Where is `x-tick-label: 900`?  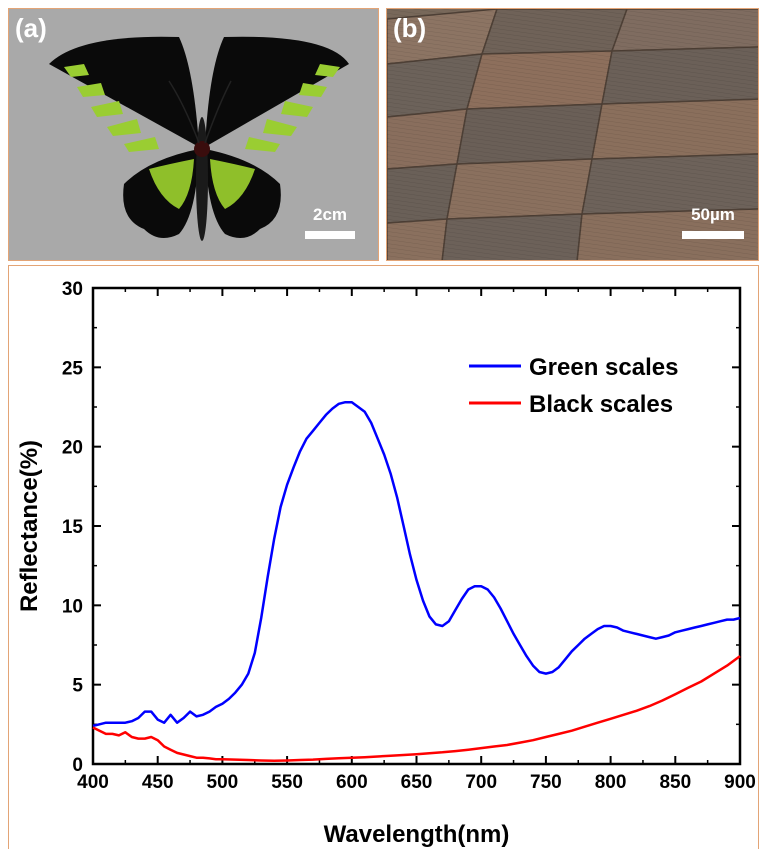 x-tick-label: 900 is located at coordinates (740, 782).